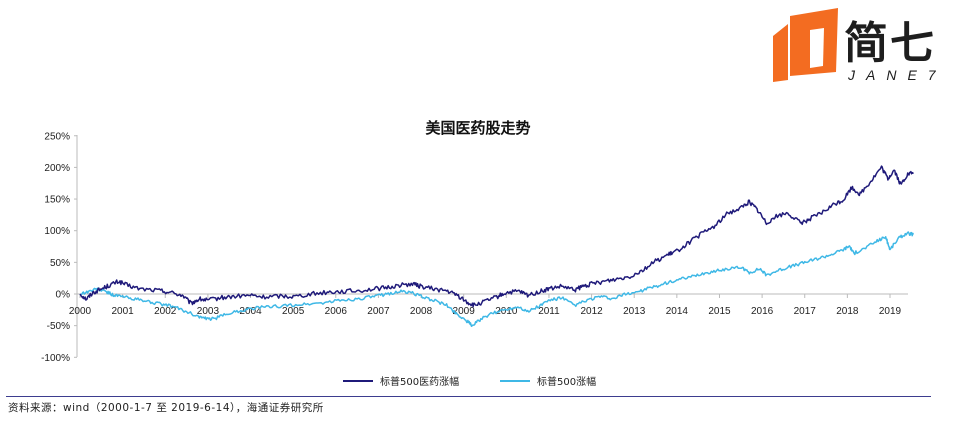  Describe the element at coordinates (897, 75) in the screenshot. I see `logo-en-text: JANE7` at that location.